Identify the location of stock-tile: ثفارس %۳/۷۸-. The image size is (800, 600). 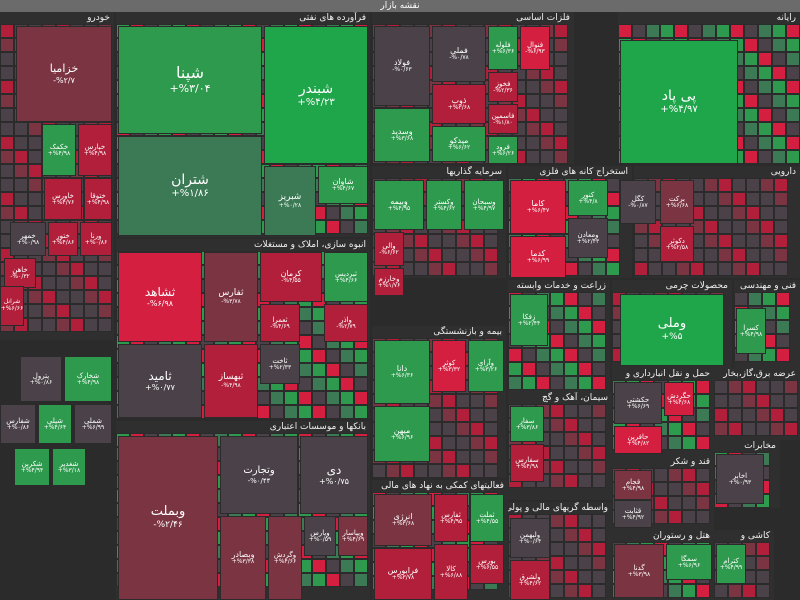
(231, 297).